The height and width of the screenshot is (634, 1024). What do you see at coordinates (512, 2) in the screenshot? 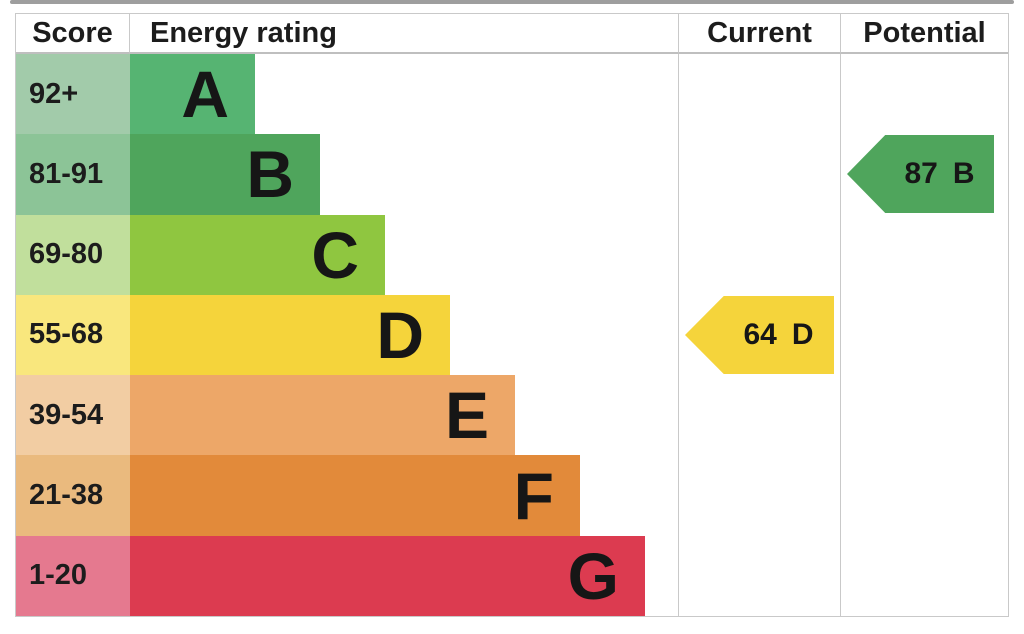
I see `top-divider-line` at bounding box center [512, 2].